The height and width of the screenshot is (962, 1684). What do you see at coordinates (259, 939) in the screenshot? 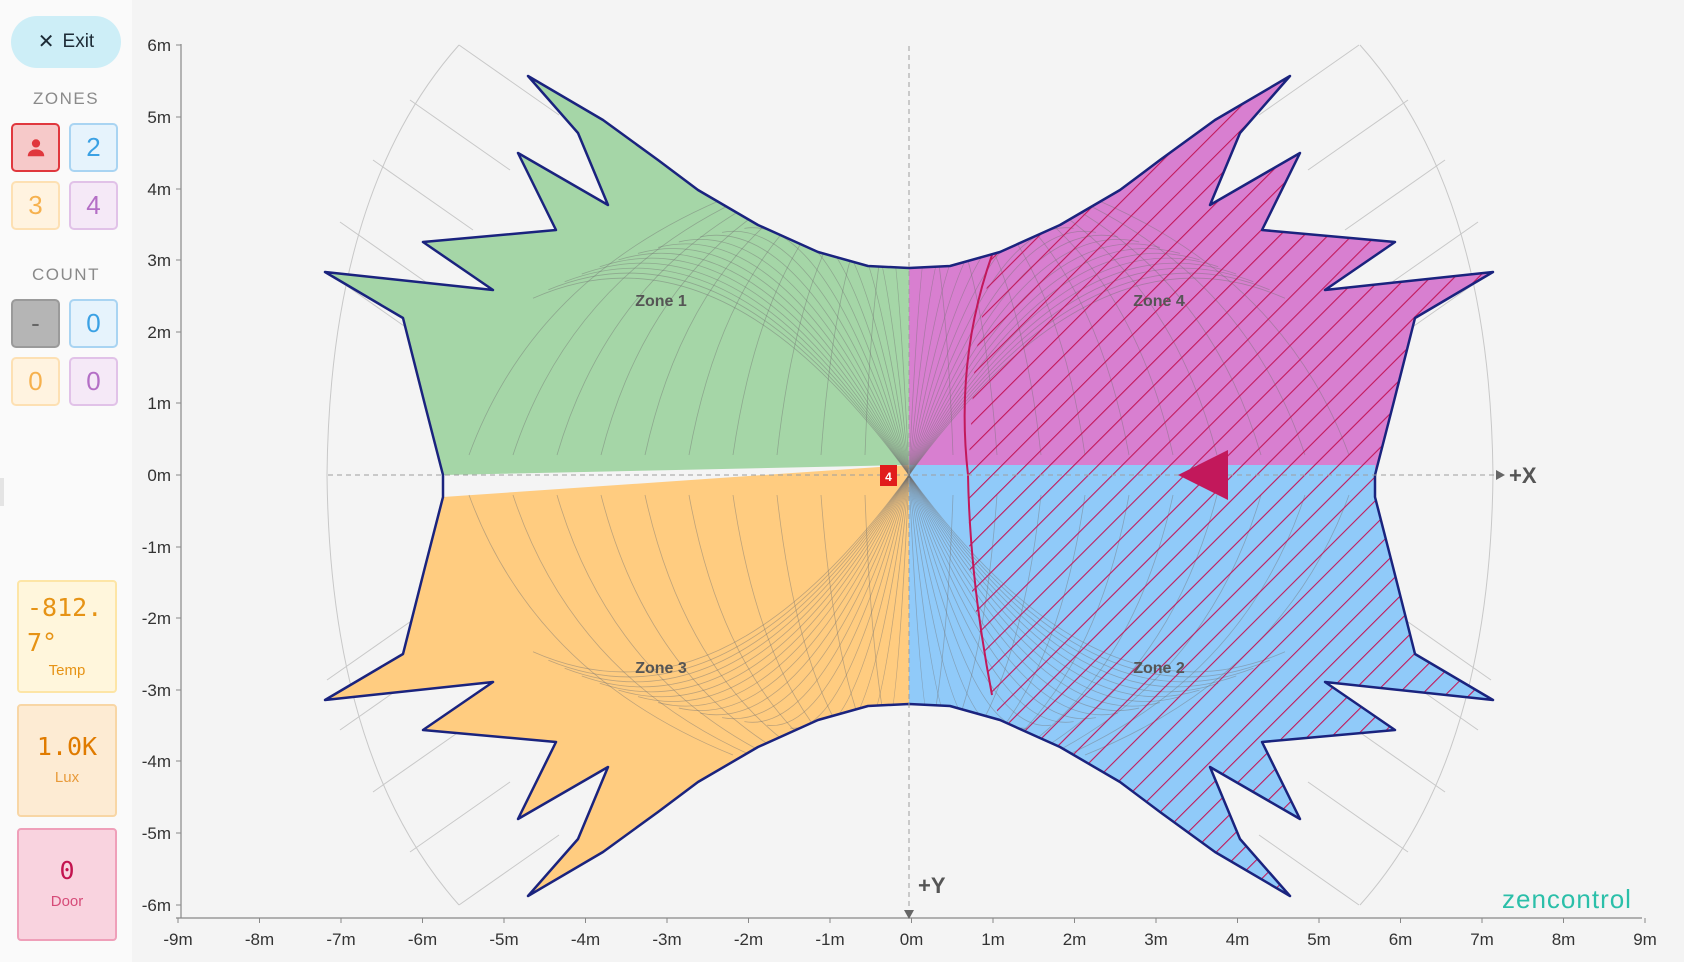
I see `x-tick-label: -8m` at bounding box center [259, 939].